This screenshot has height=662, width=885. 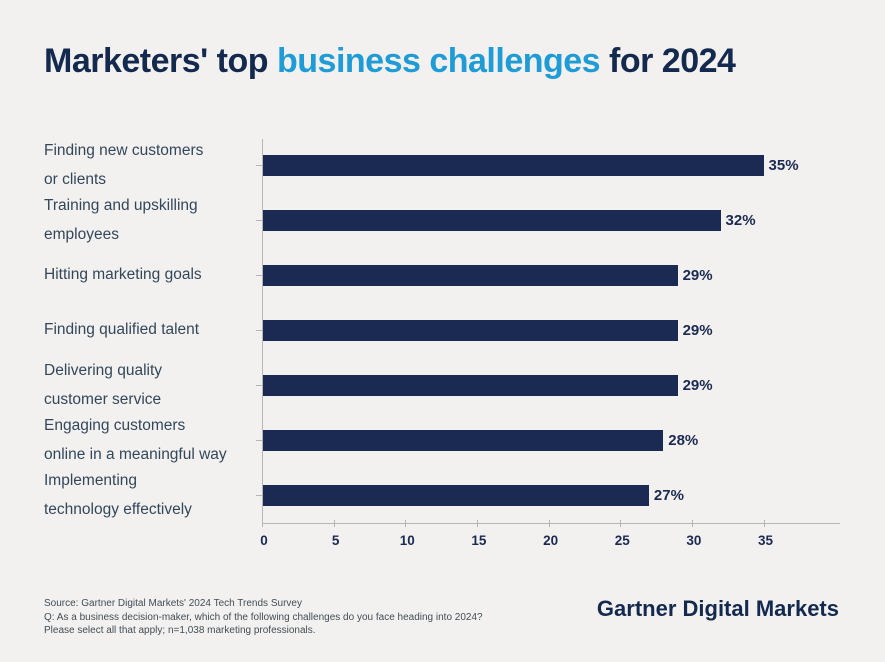 What do you see at coordinates (551, 540) in the screenshot?
I see `x-axis-tick-label: 20` at bounding box center [551, 540].